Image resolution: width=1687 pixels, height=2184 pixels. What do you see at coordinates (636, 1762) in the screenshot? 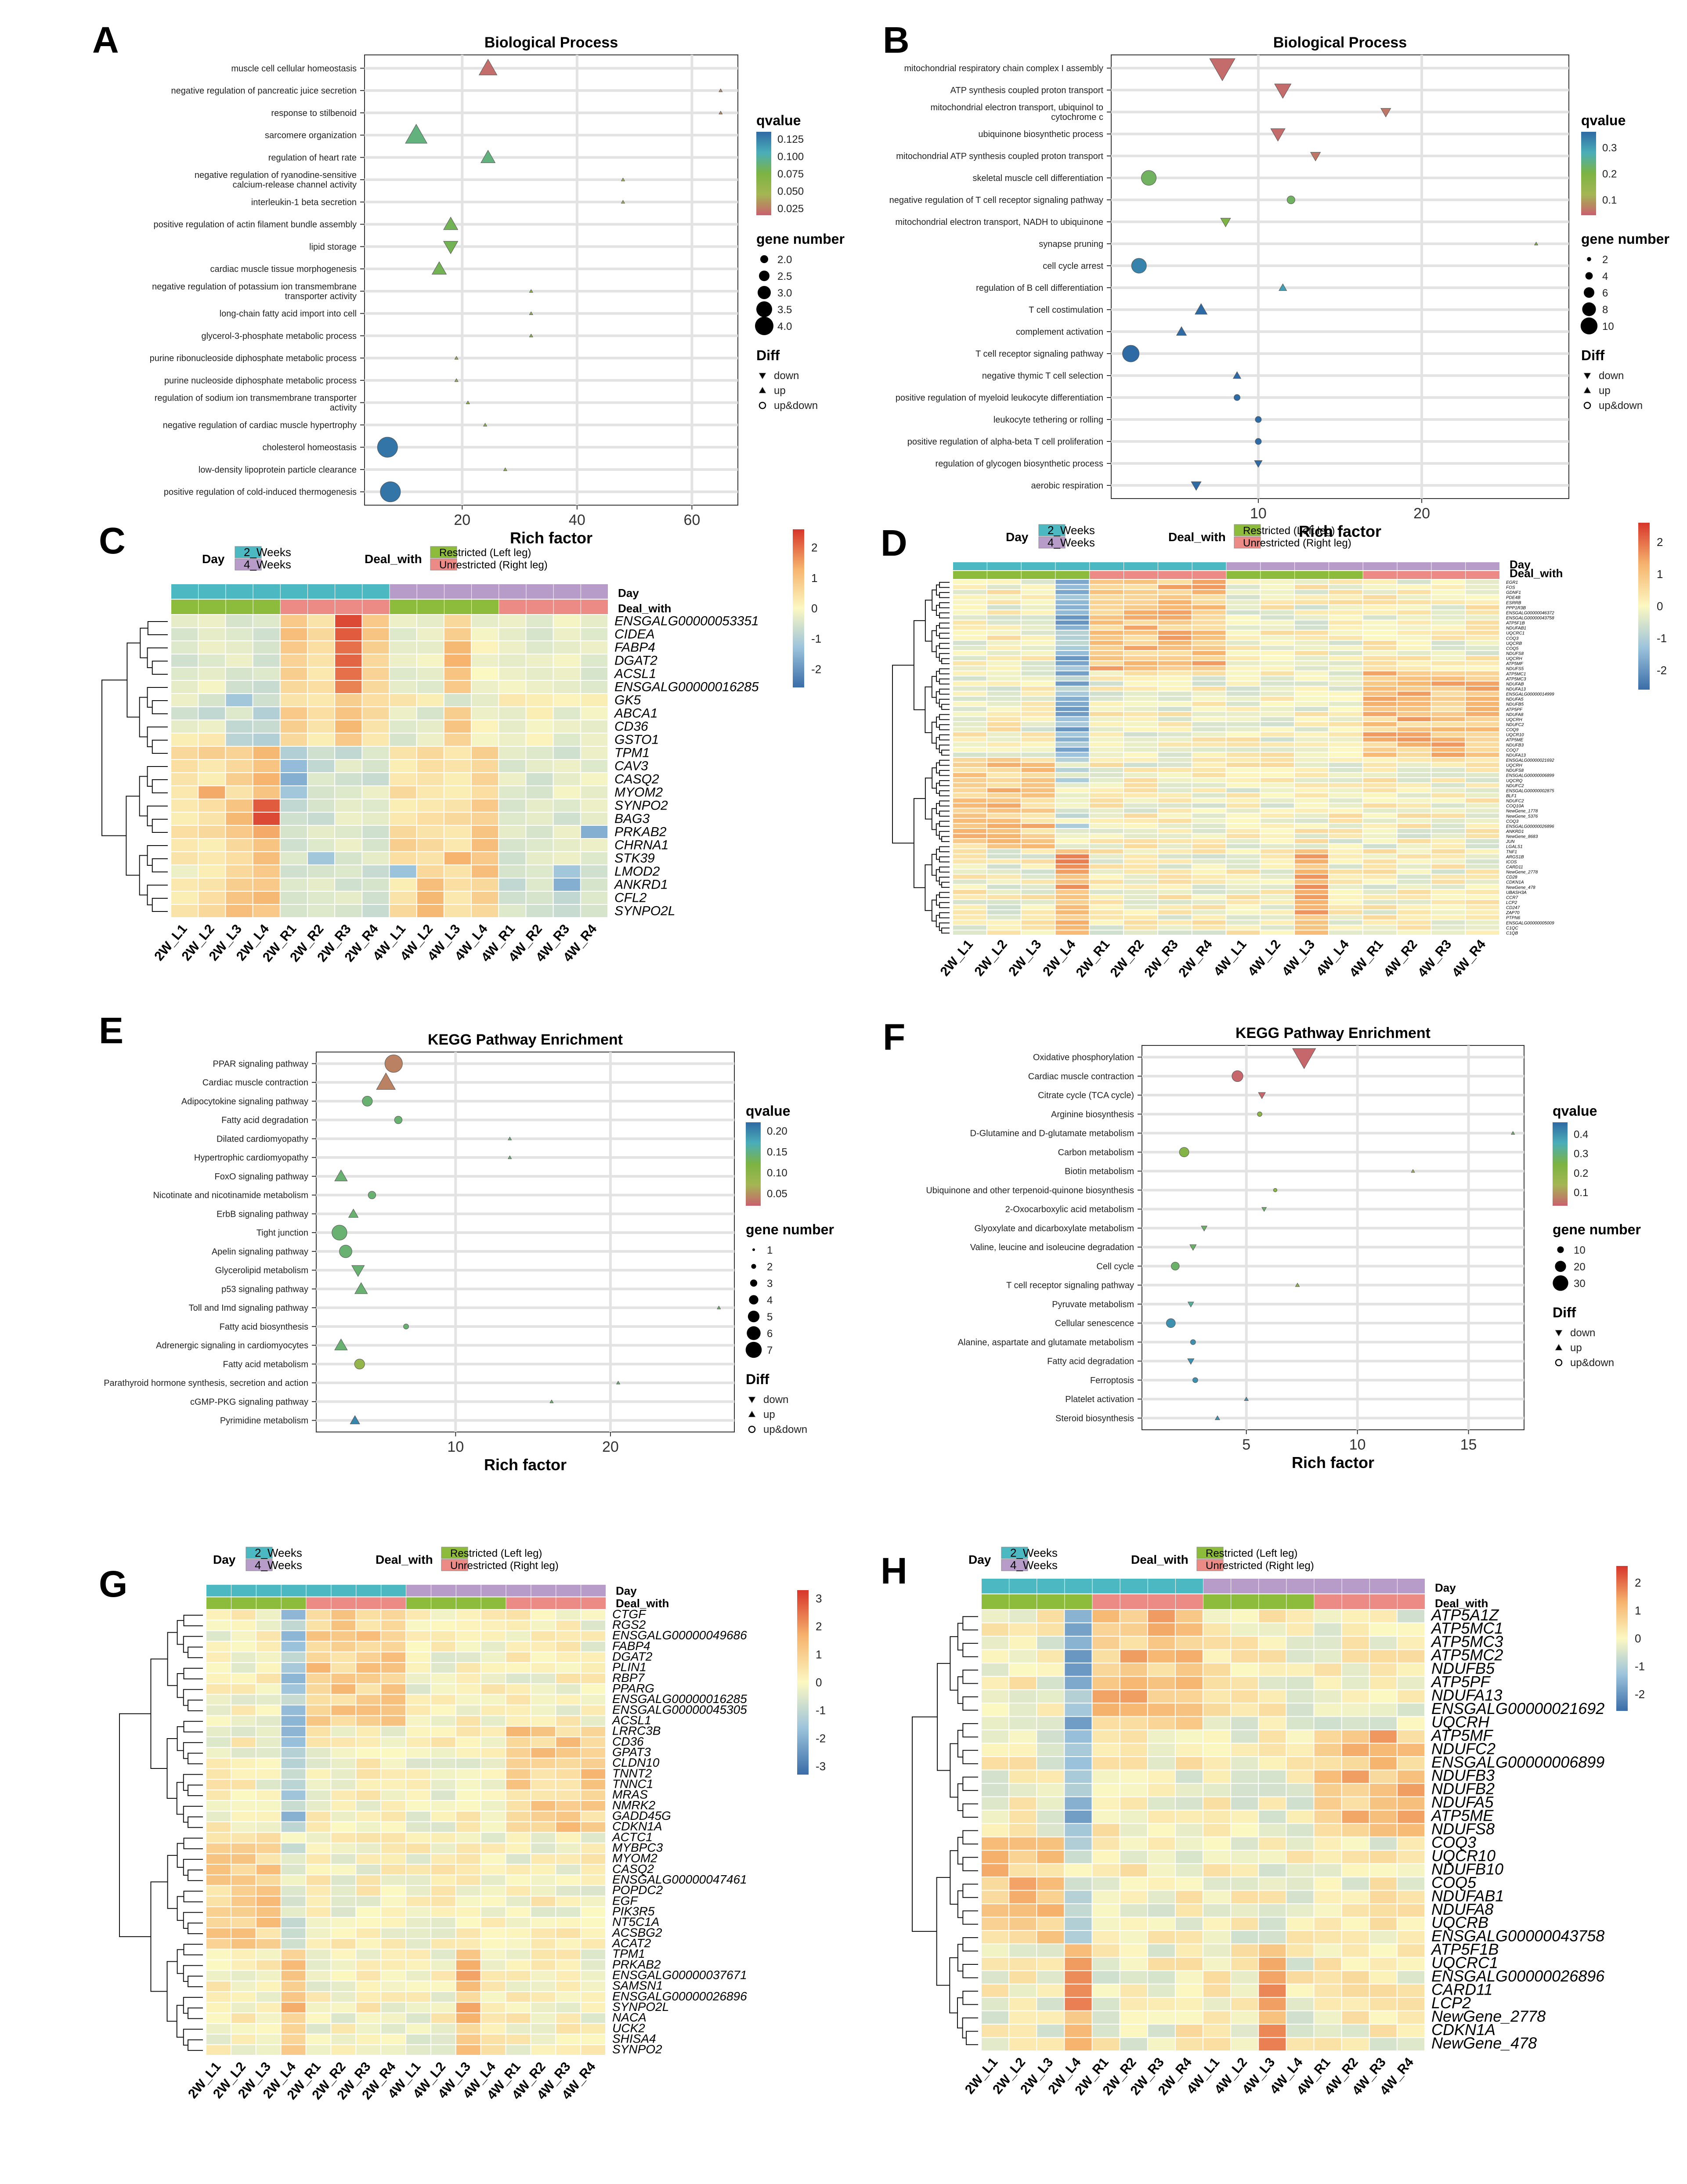
I see `gene-label: CLDN10` at bounding box center [636, 1762].